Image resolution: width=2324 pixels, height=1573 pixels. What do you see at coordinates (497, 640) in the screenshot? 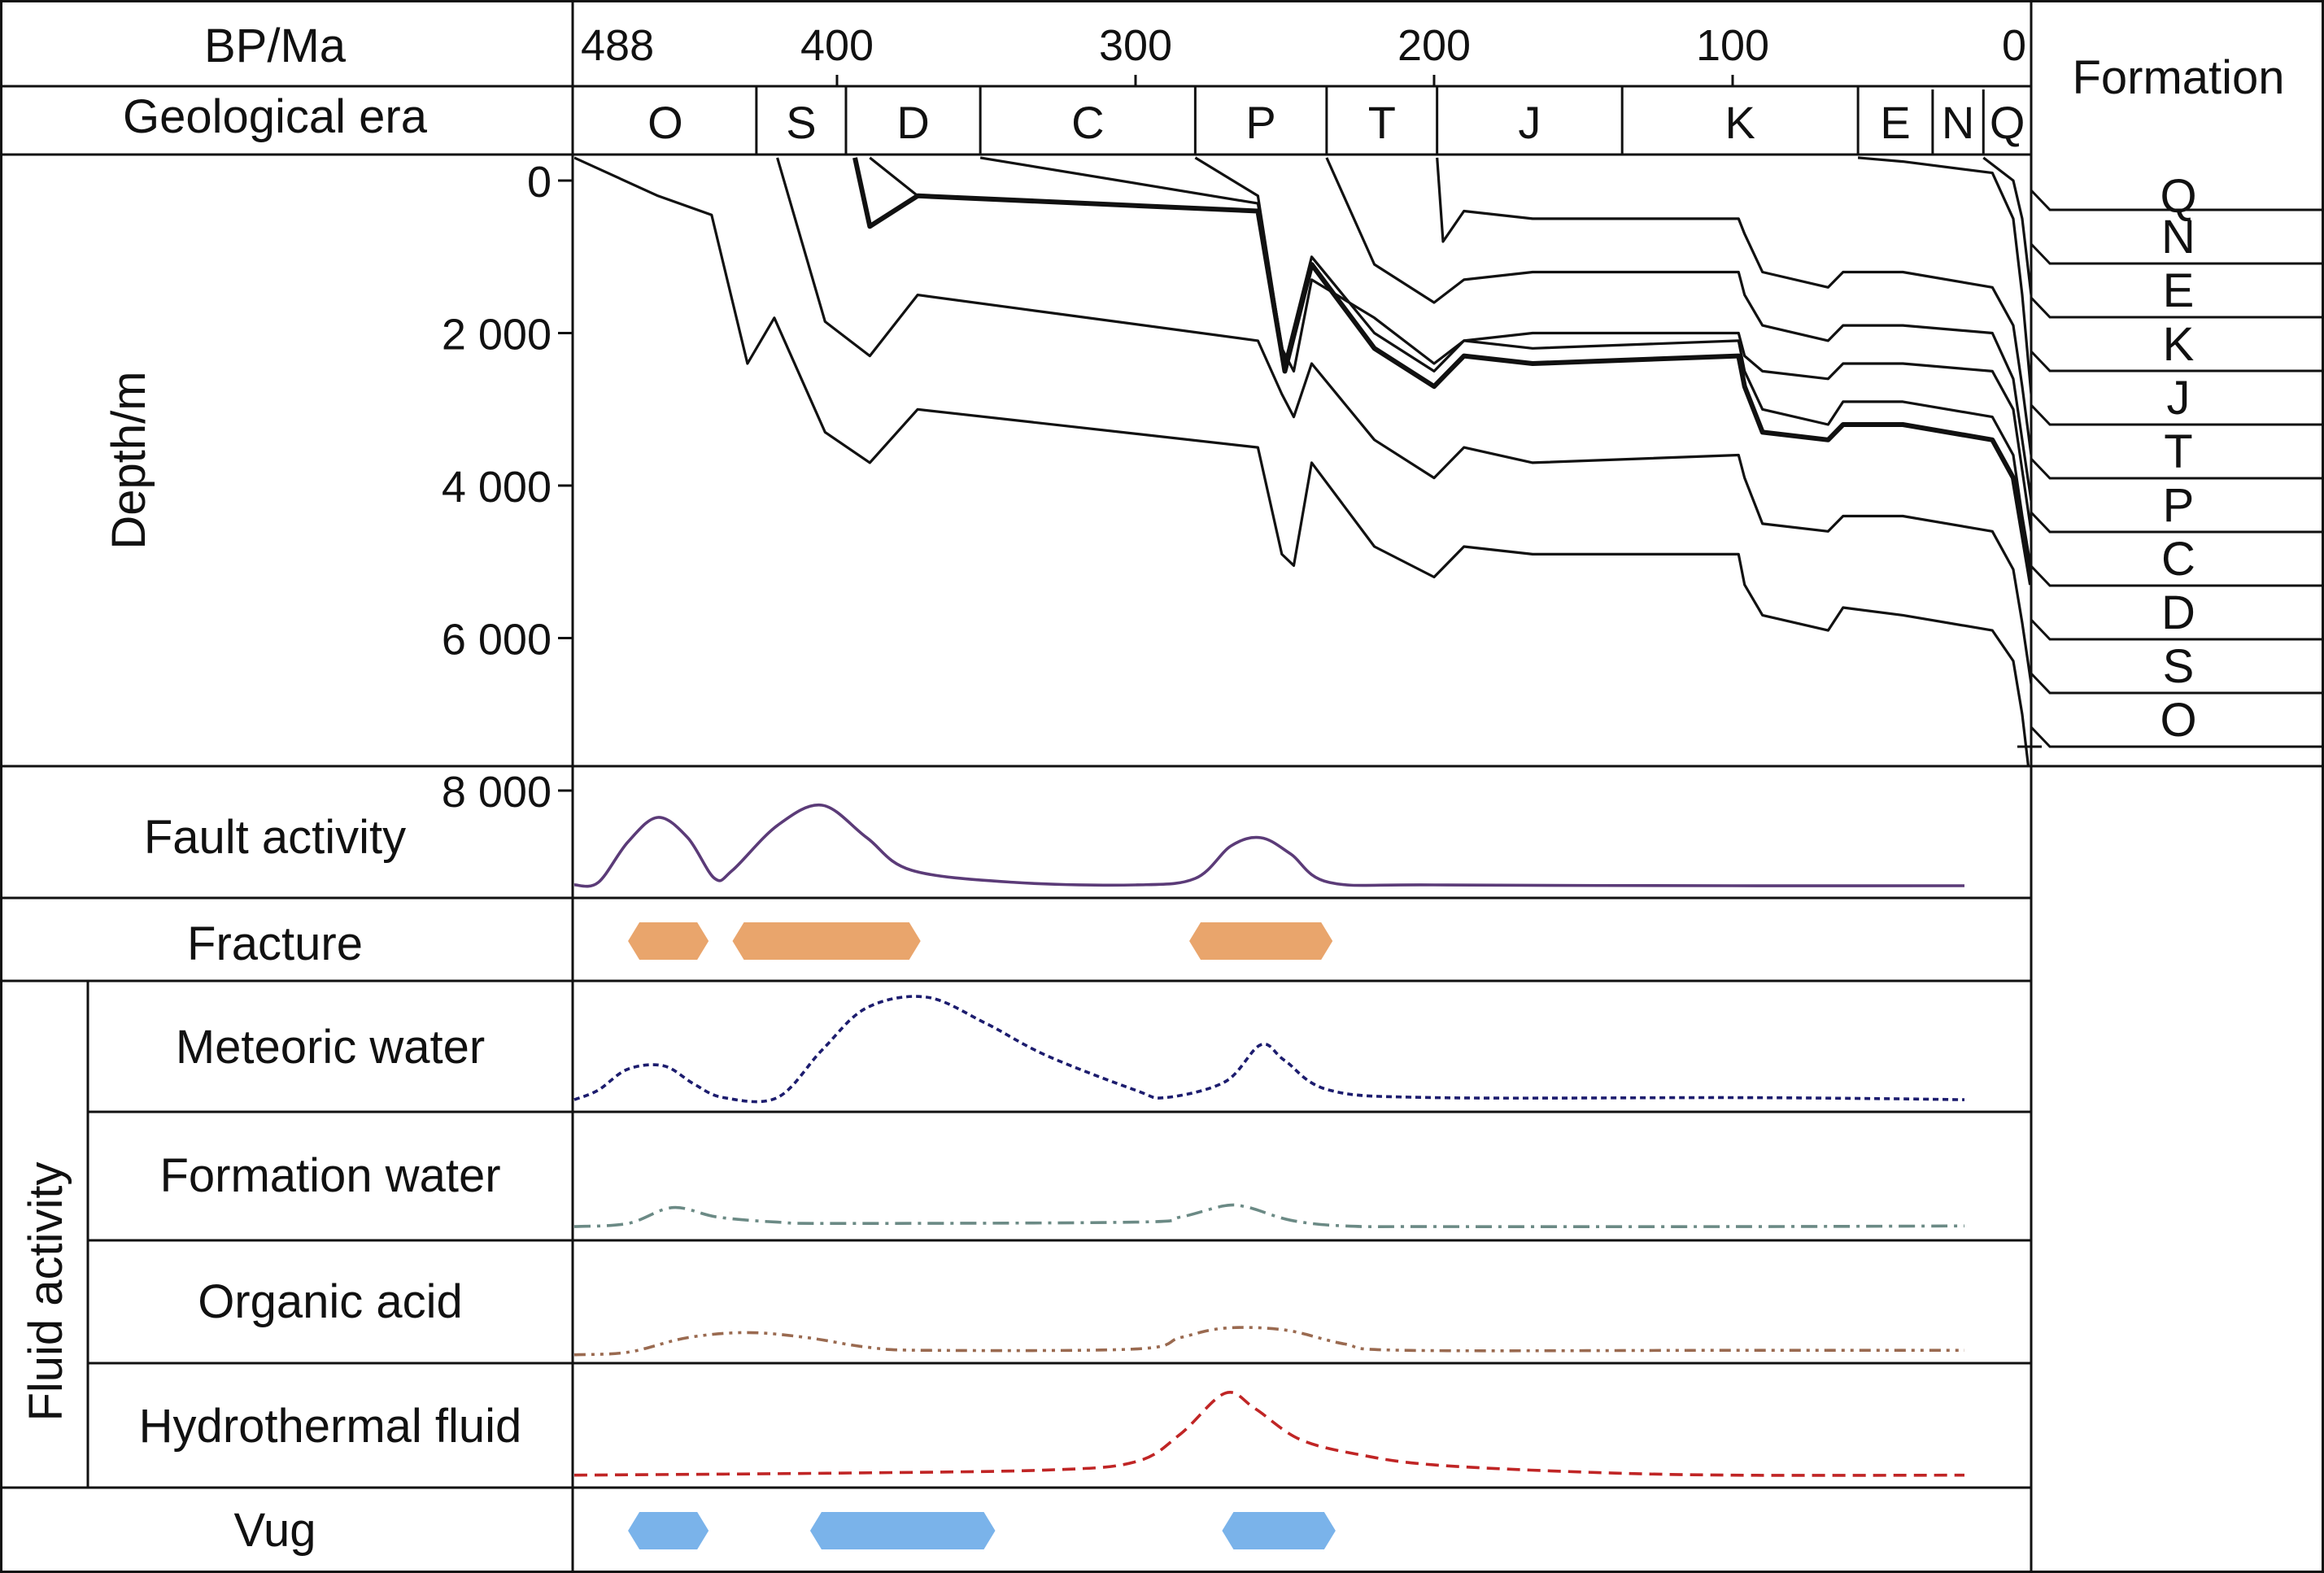
I see `depth-tick-label: 6 000` at bounding box center [497, 640].